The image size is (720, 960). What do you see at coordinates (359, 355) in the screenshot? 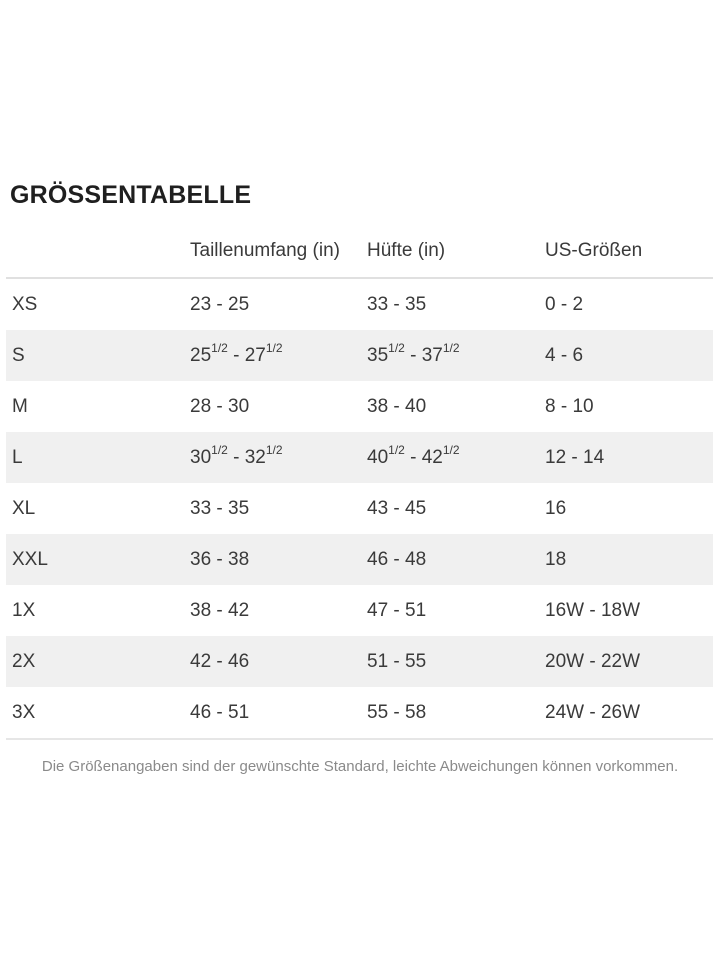
I see `table-row: S 251/2 - 271/2 351/2 - 371/2 4 - 6` at bounding box center [359, 355].